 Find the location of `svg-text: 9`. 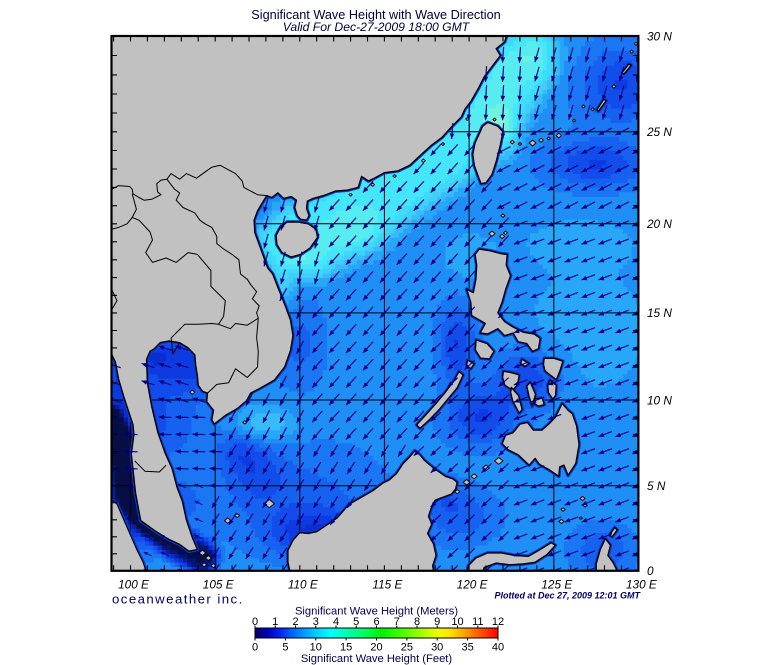

svg-text: 9 is located at coordinates (437, 622).